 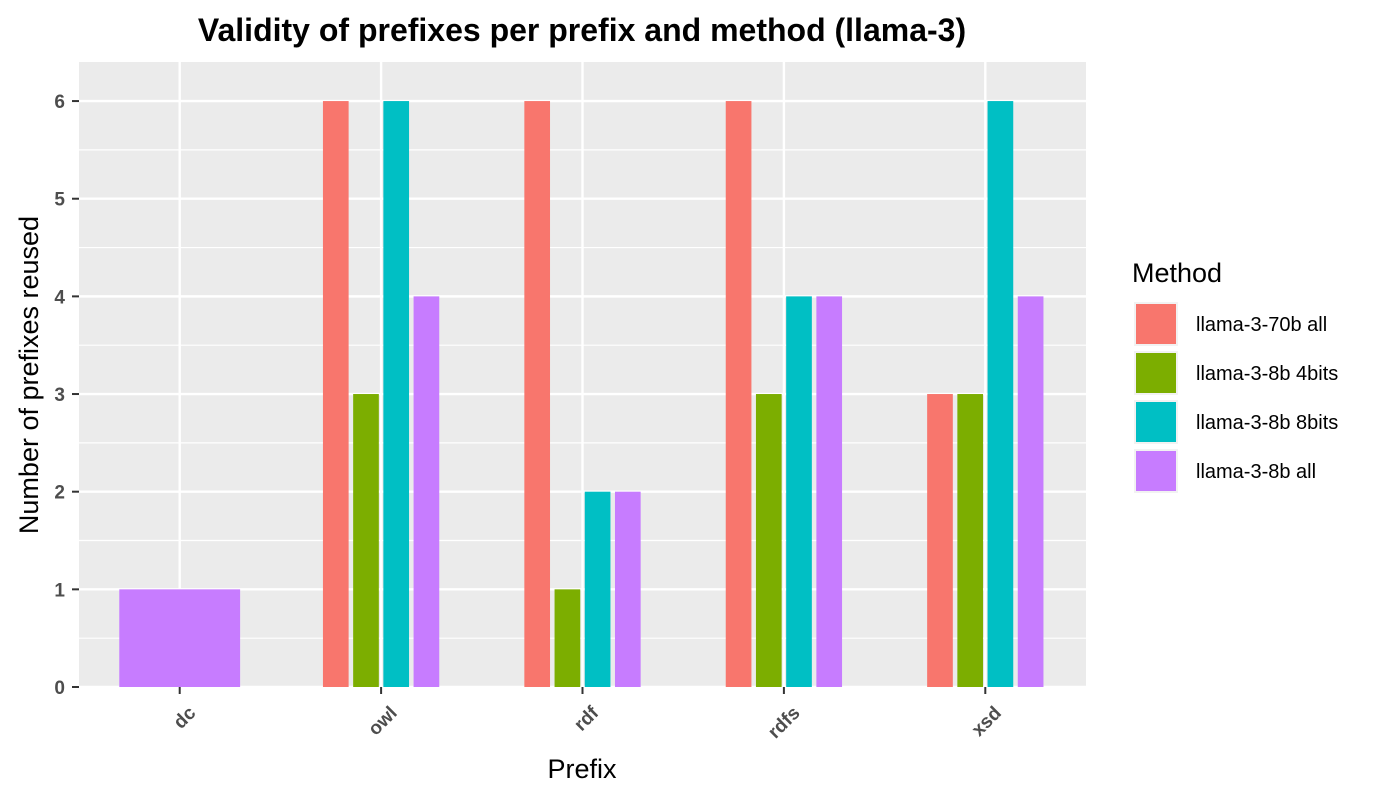 What do you see at coordinates (1256, 472) in the screenshot?
I see `legend-label: llama-3-8b all` at bounding box center [1256, 472].